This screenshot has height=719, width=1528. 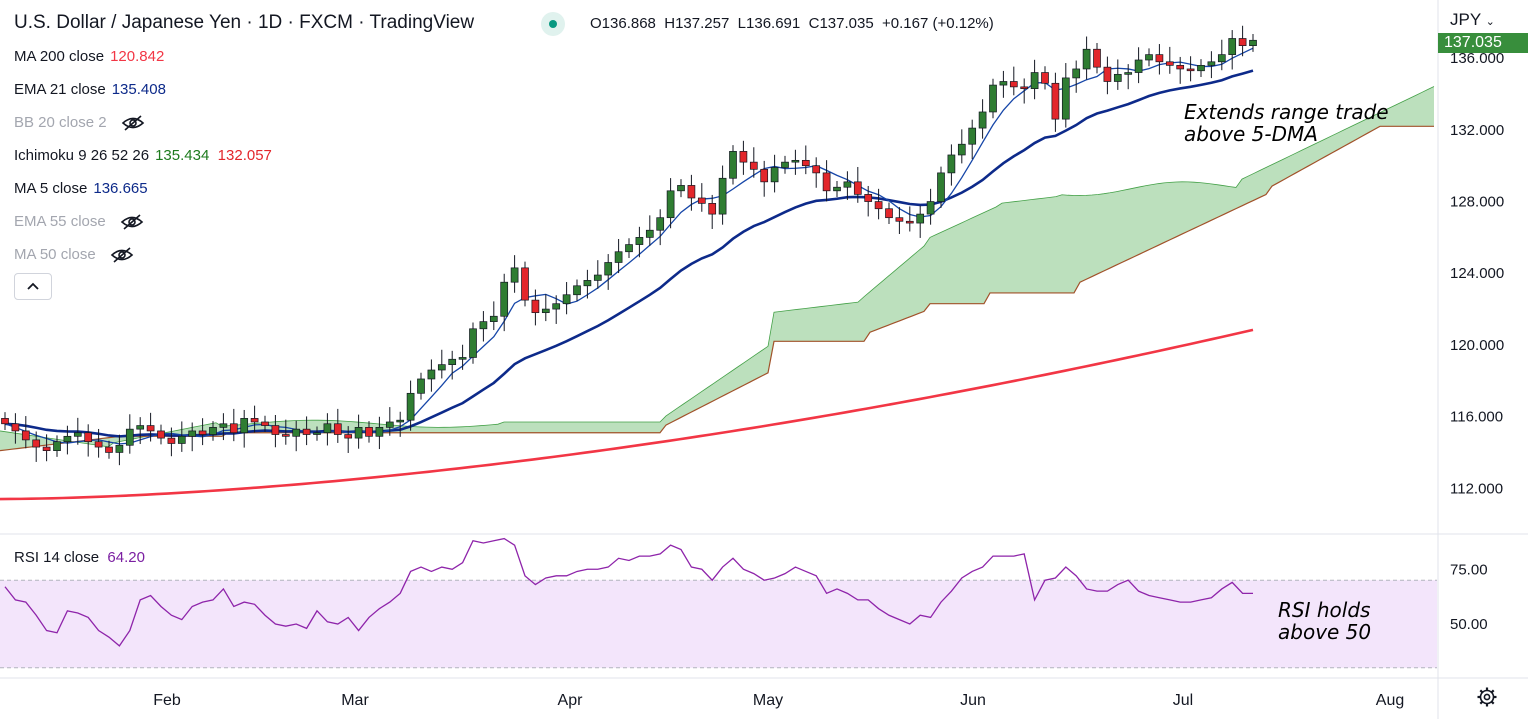 What do you see at coordinates (1477, 202) in the screenshot?
I see `price-tick-label: 128.000` at bounding box center [1477, 202].